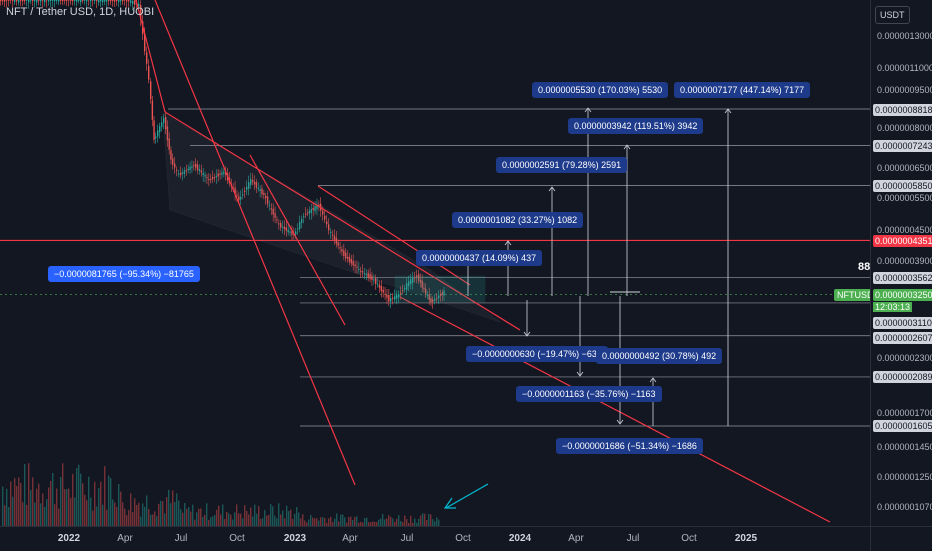 This screenshot has width=932, height=551. I want to click on time-tick: 2023, so click(295, 538).